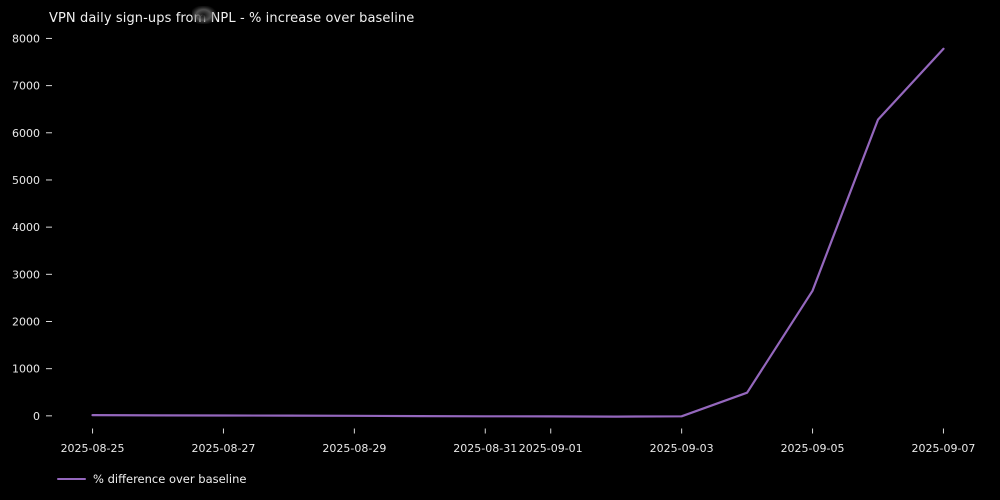 The height and width of the screenshot is (500, 1000). What do you see at coordinates (223, 448) in the screenshot?
I see `x-tick-label: 2025-08-27` at bounding box center [223, 448].